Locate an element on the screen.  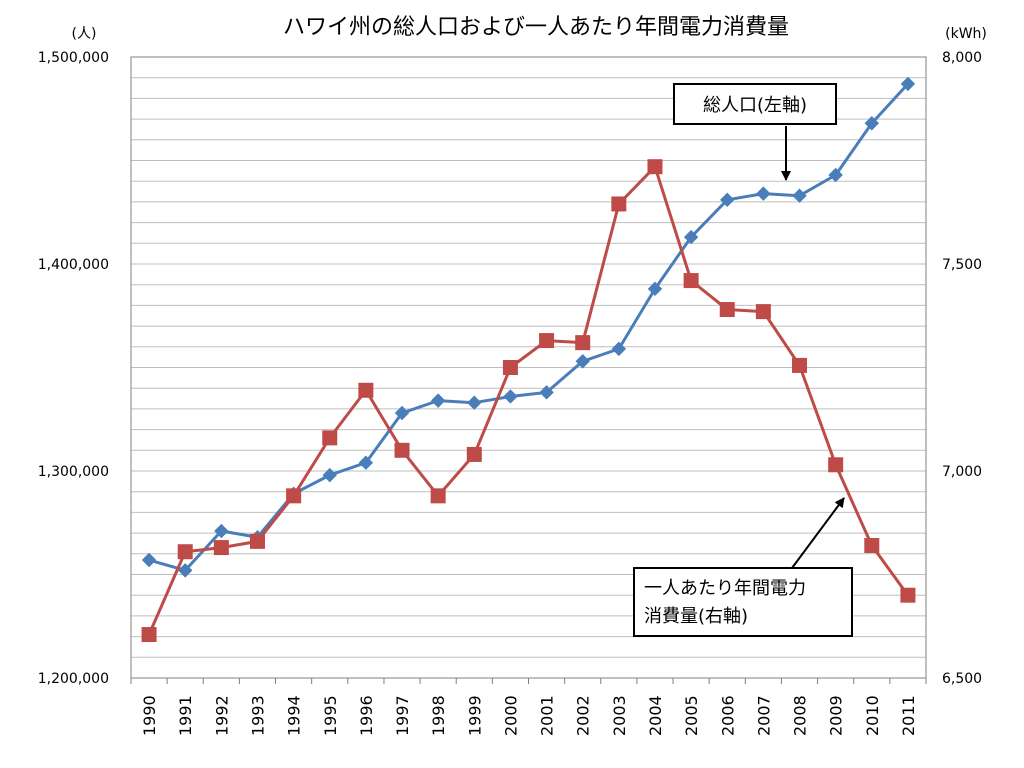
x-tick-label: 2003 is located at coordinates (619, 715).